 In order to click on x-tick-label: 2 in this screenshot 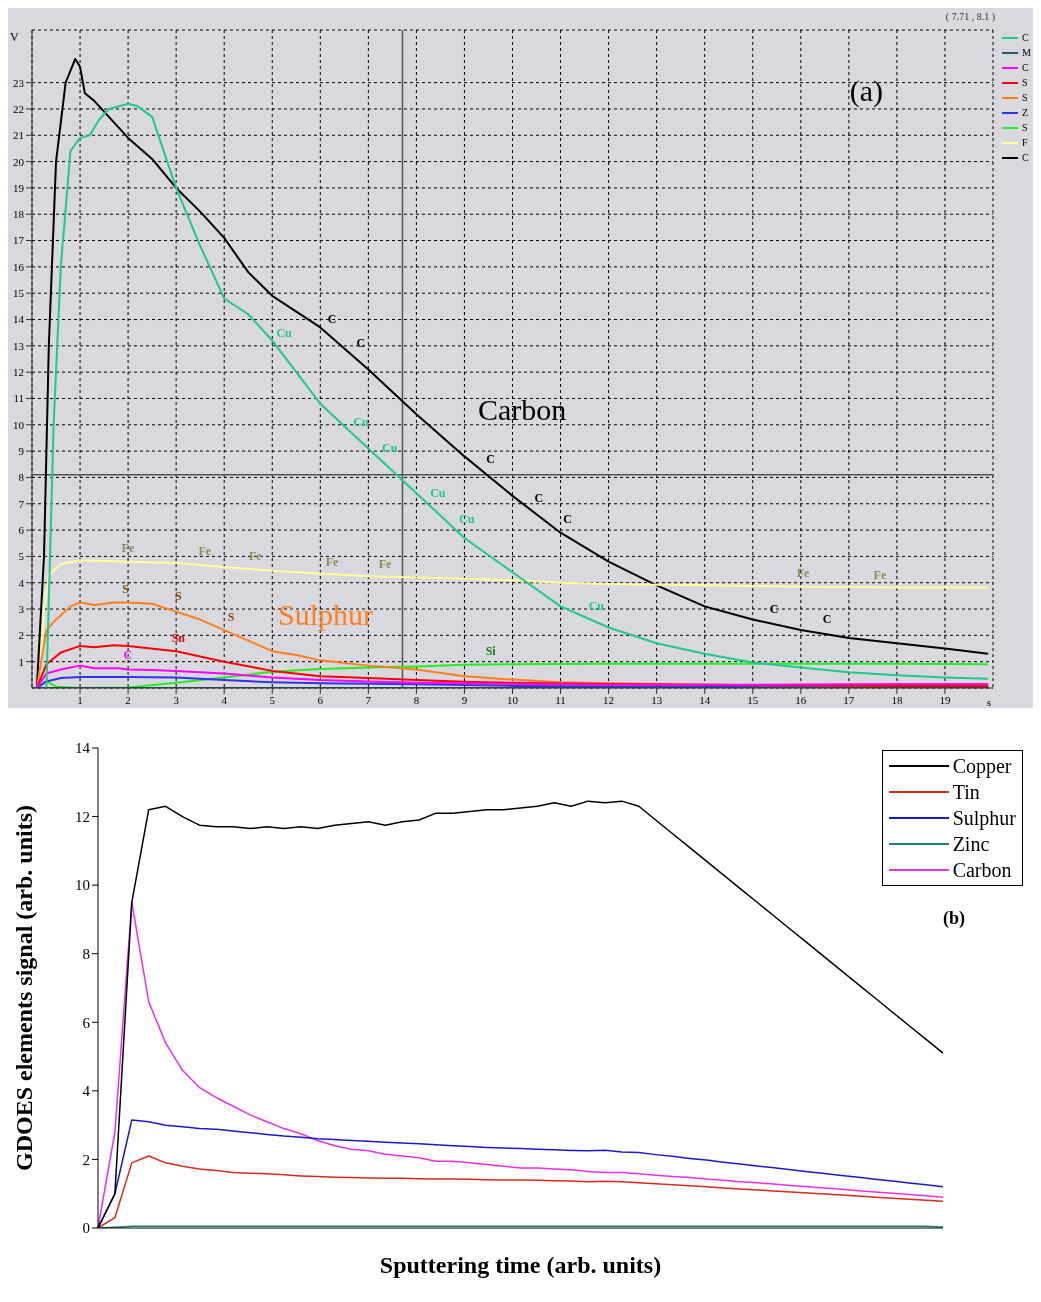, I will do `click(128, 699)`.